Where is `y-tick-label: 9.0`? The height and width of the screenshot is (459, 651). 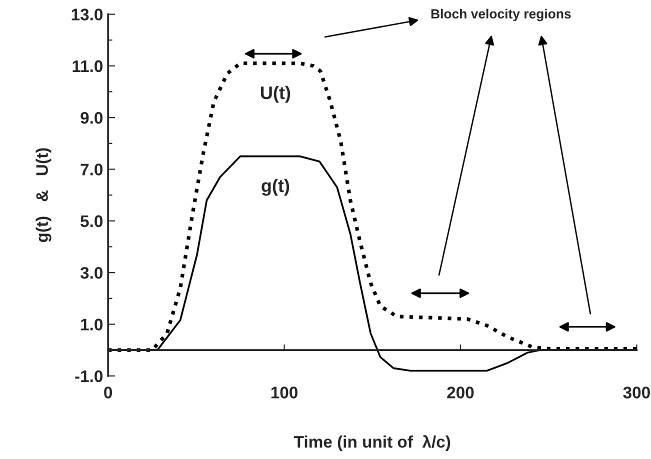 y-tick-label: 9.0 is located at coordinates (91, 118).